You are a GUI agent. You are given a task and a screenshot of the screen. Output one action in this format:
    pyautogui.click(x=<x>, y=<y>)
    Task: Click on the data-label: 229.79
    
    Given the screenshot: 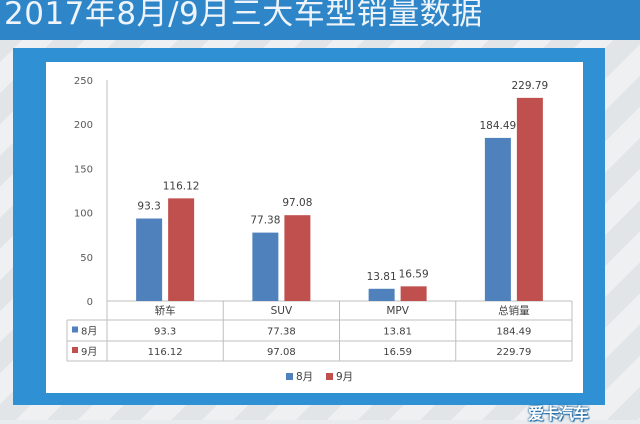 What is the action you would take?
    pyautogui.click(x=530, y=86)
    